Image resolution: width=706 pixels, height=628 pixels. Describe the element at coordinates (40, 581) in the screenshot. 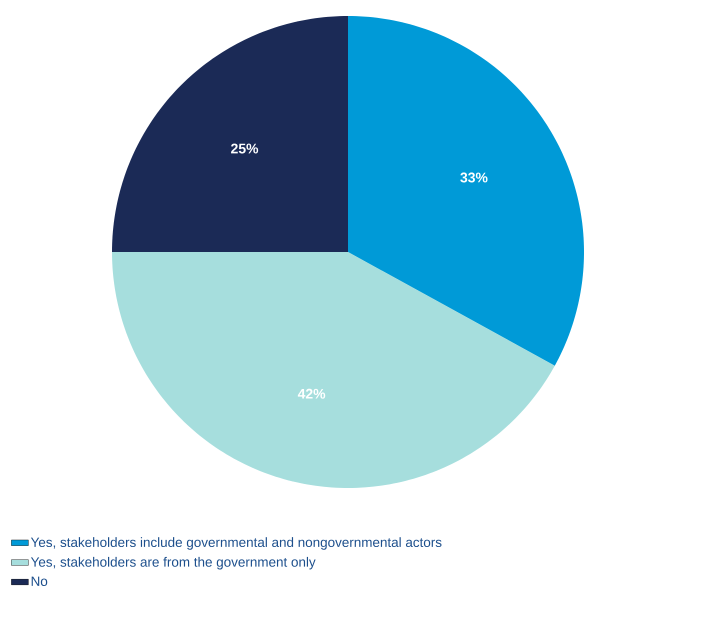

I see `legend-label: No` at that location.